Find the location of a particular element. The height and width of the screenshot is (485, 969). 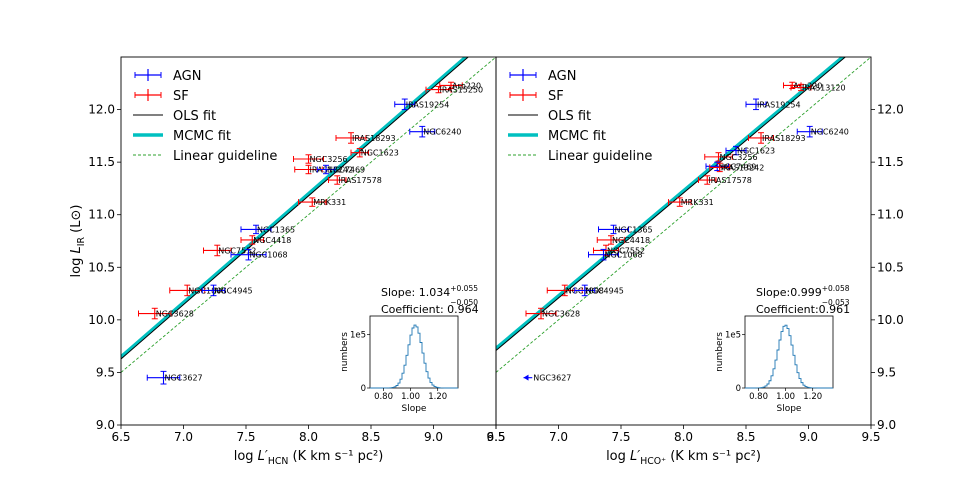

data-point: IRAS18293 is located at coordinates (777, 138).